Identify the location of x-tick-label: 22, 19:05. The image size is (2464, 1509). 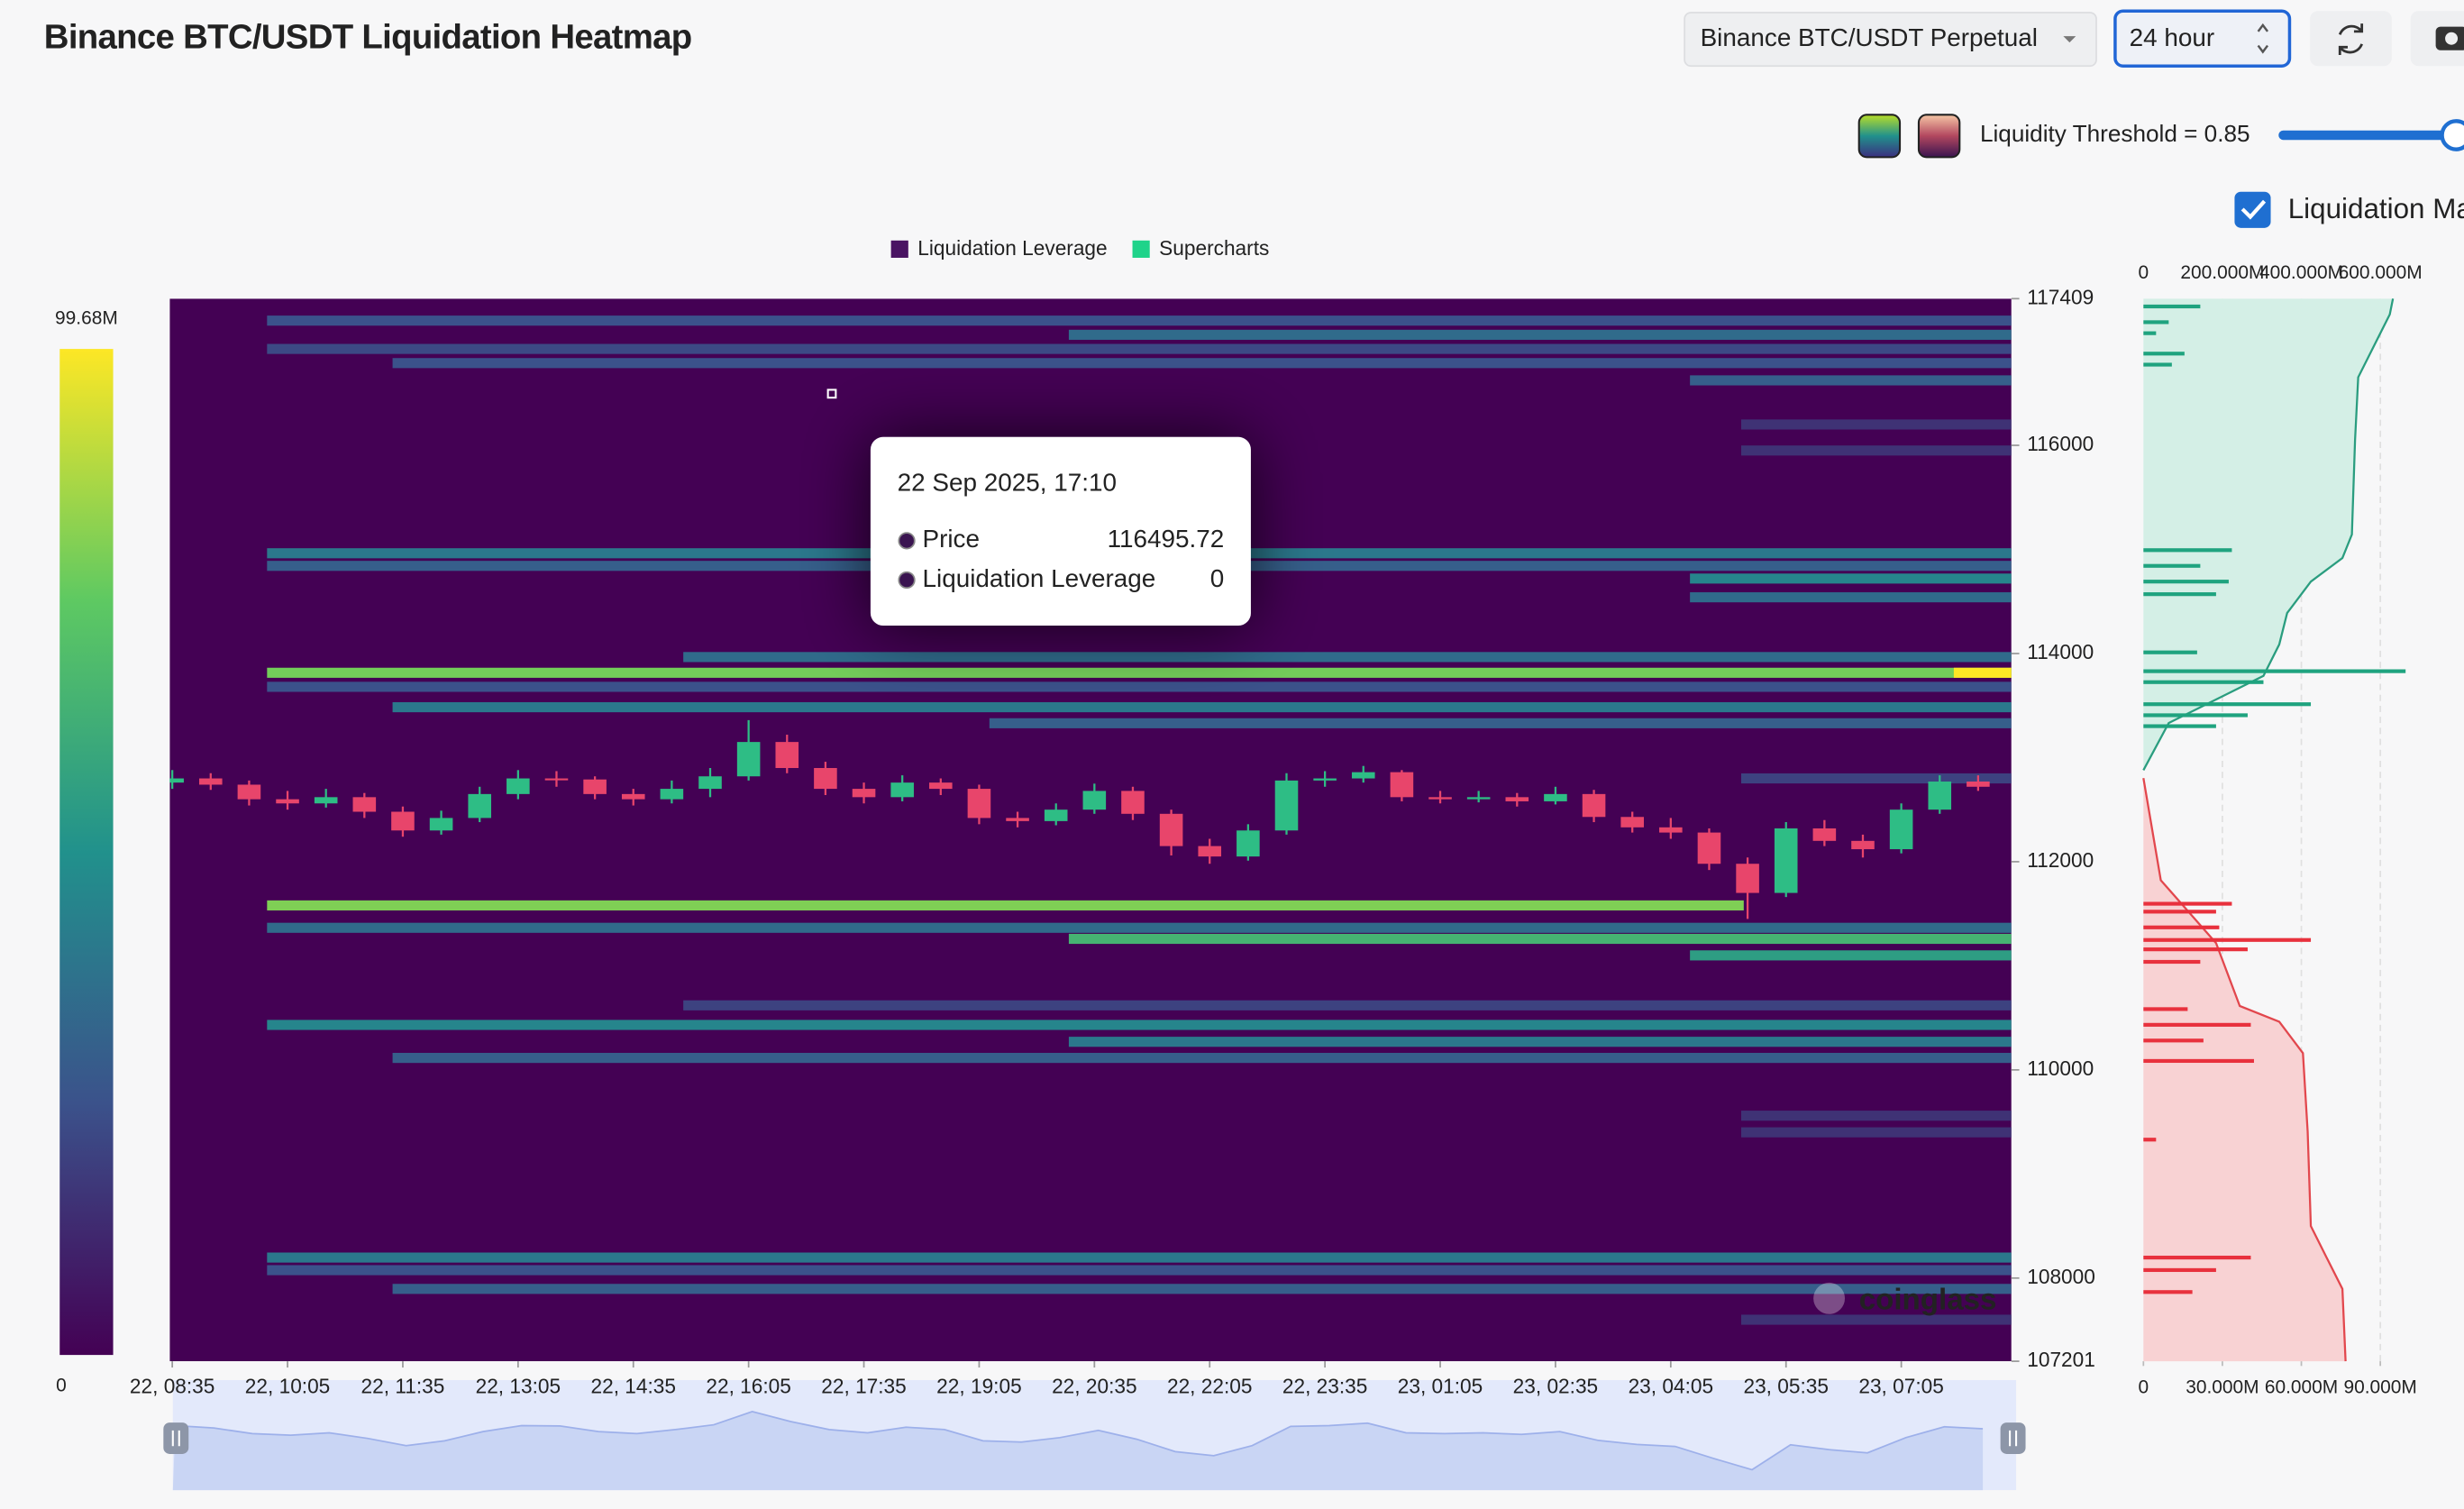
(978, 1386).